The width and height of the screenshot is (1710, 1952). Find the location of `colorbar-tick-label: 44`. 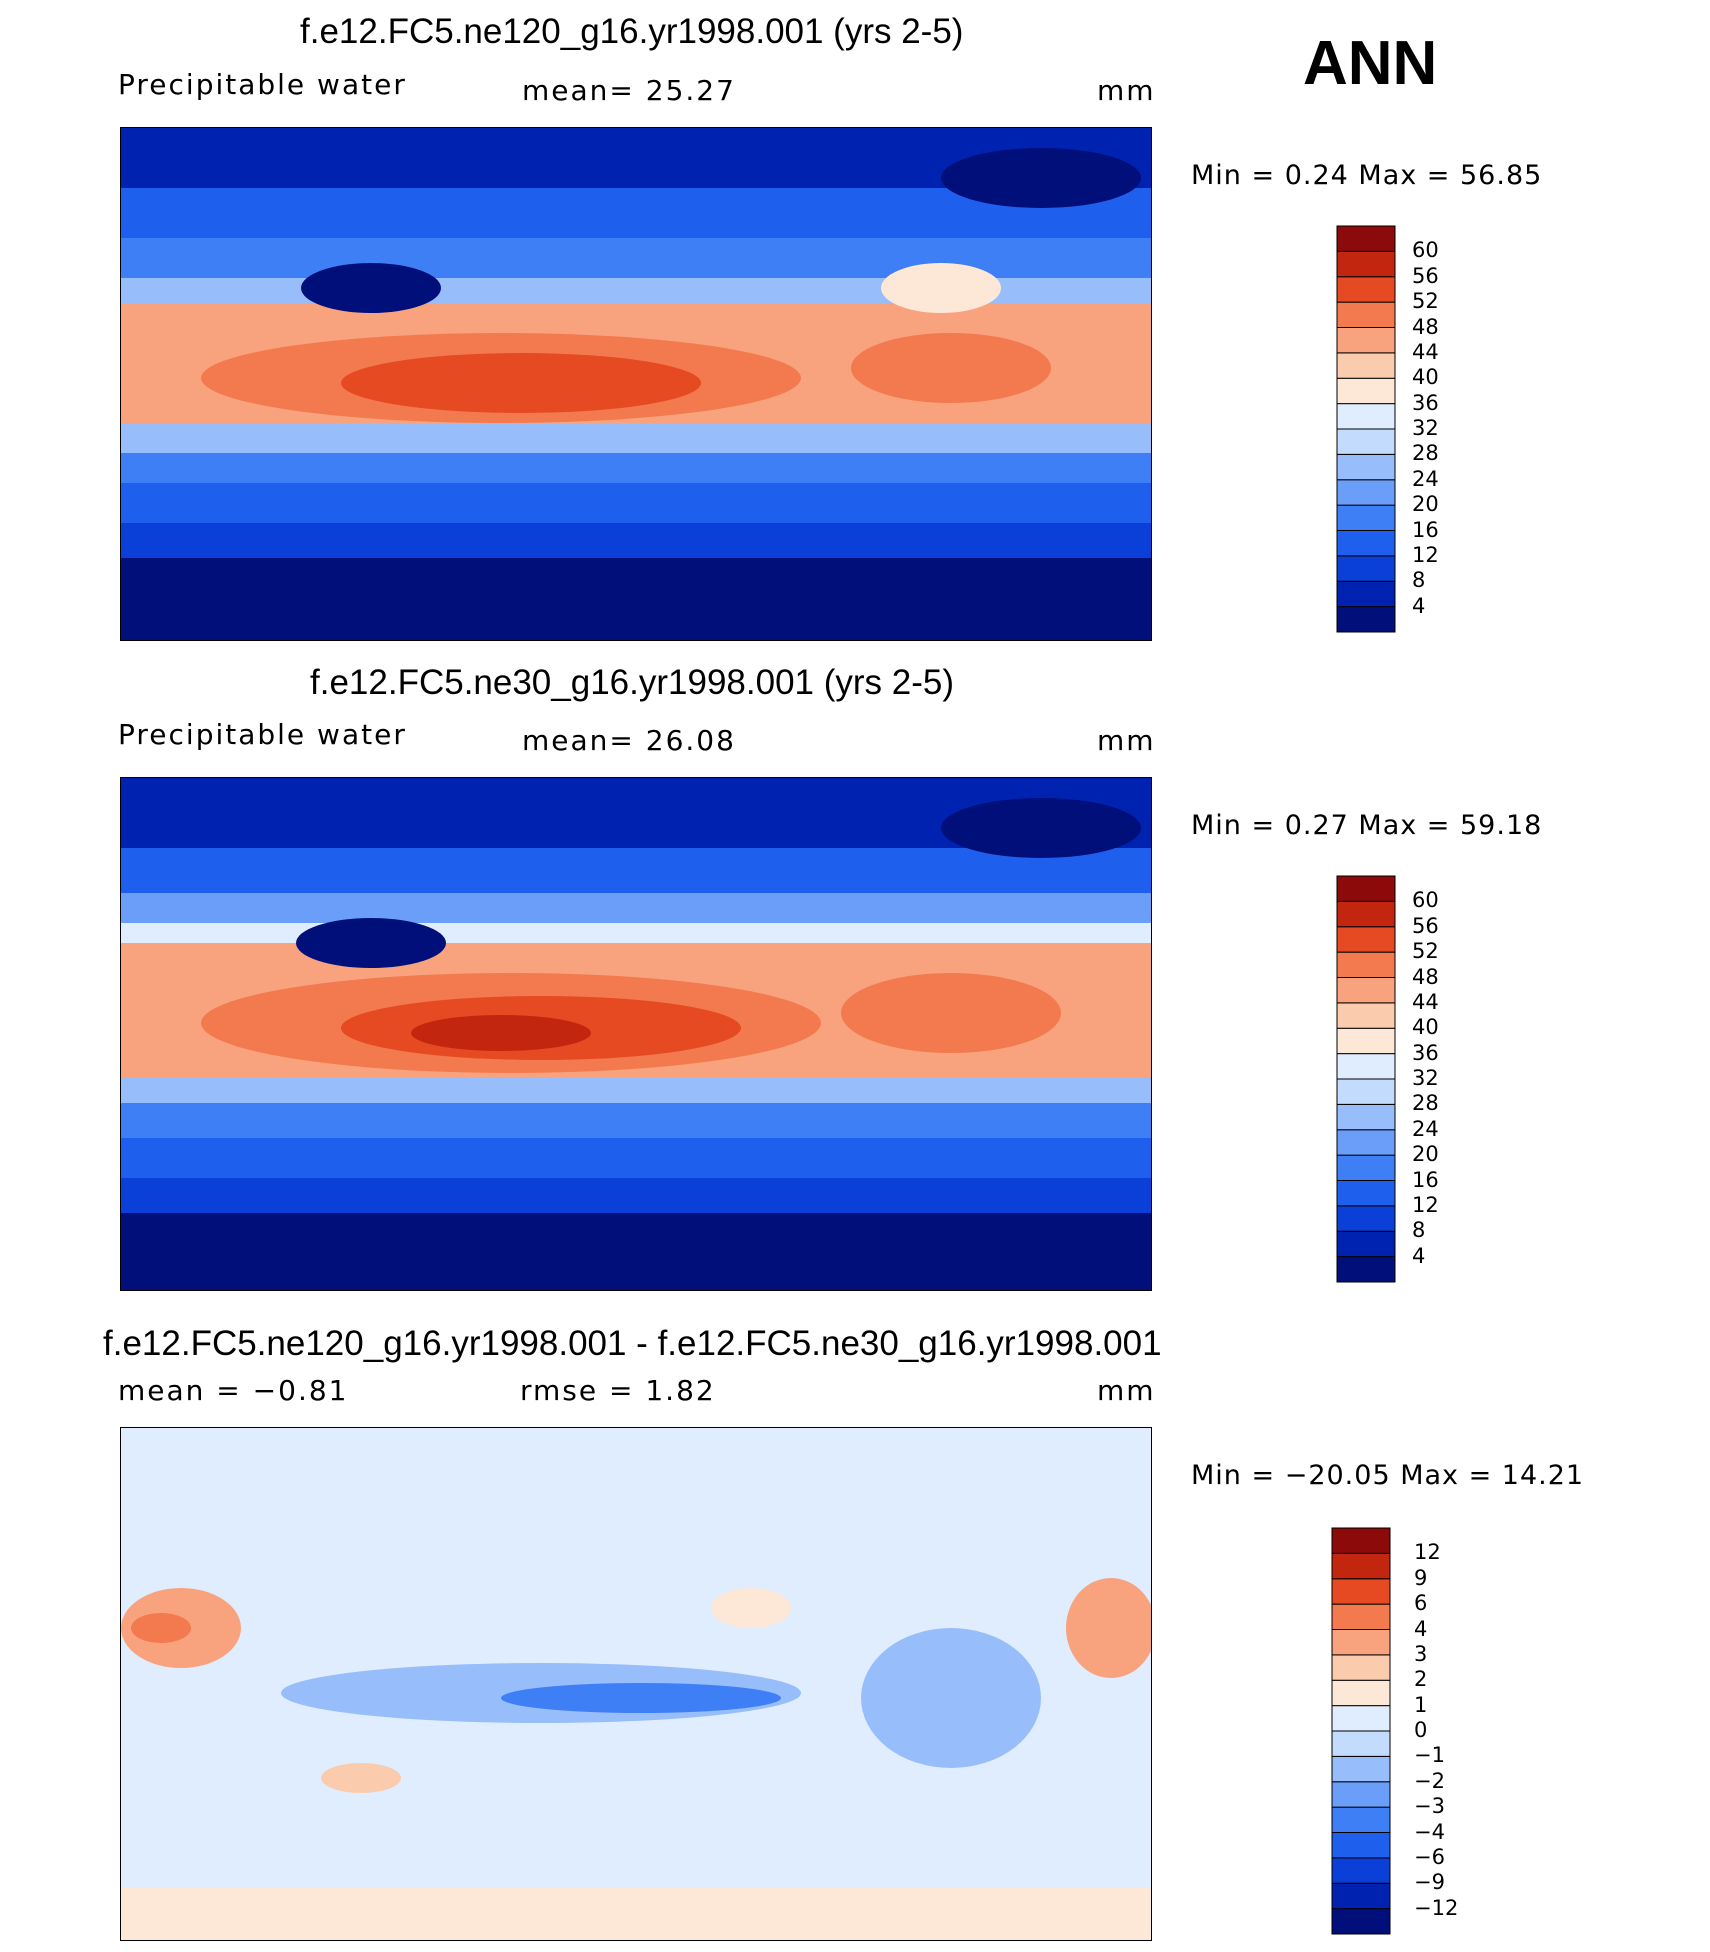

colorbar-tick-label: 44 is located at coordinates (1425, 1001).